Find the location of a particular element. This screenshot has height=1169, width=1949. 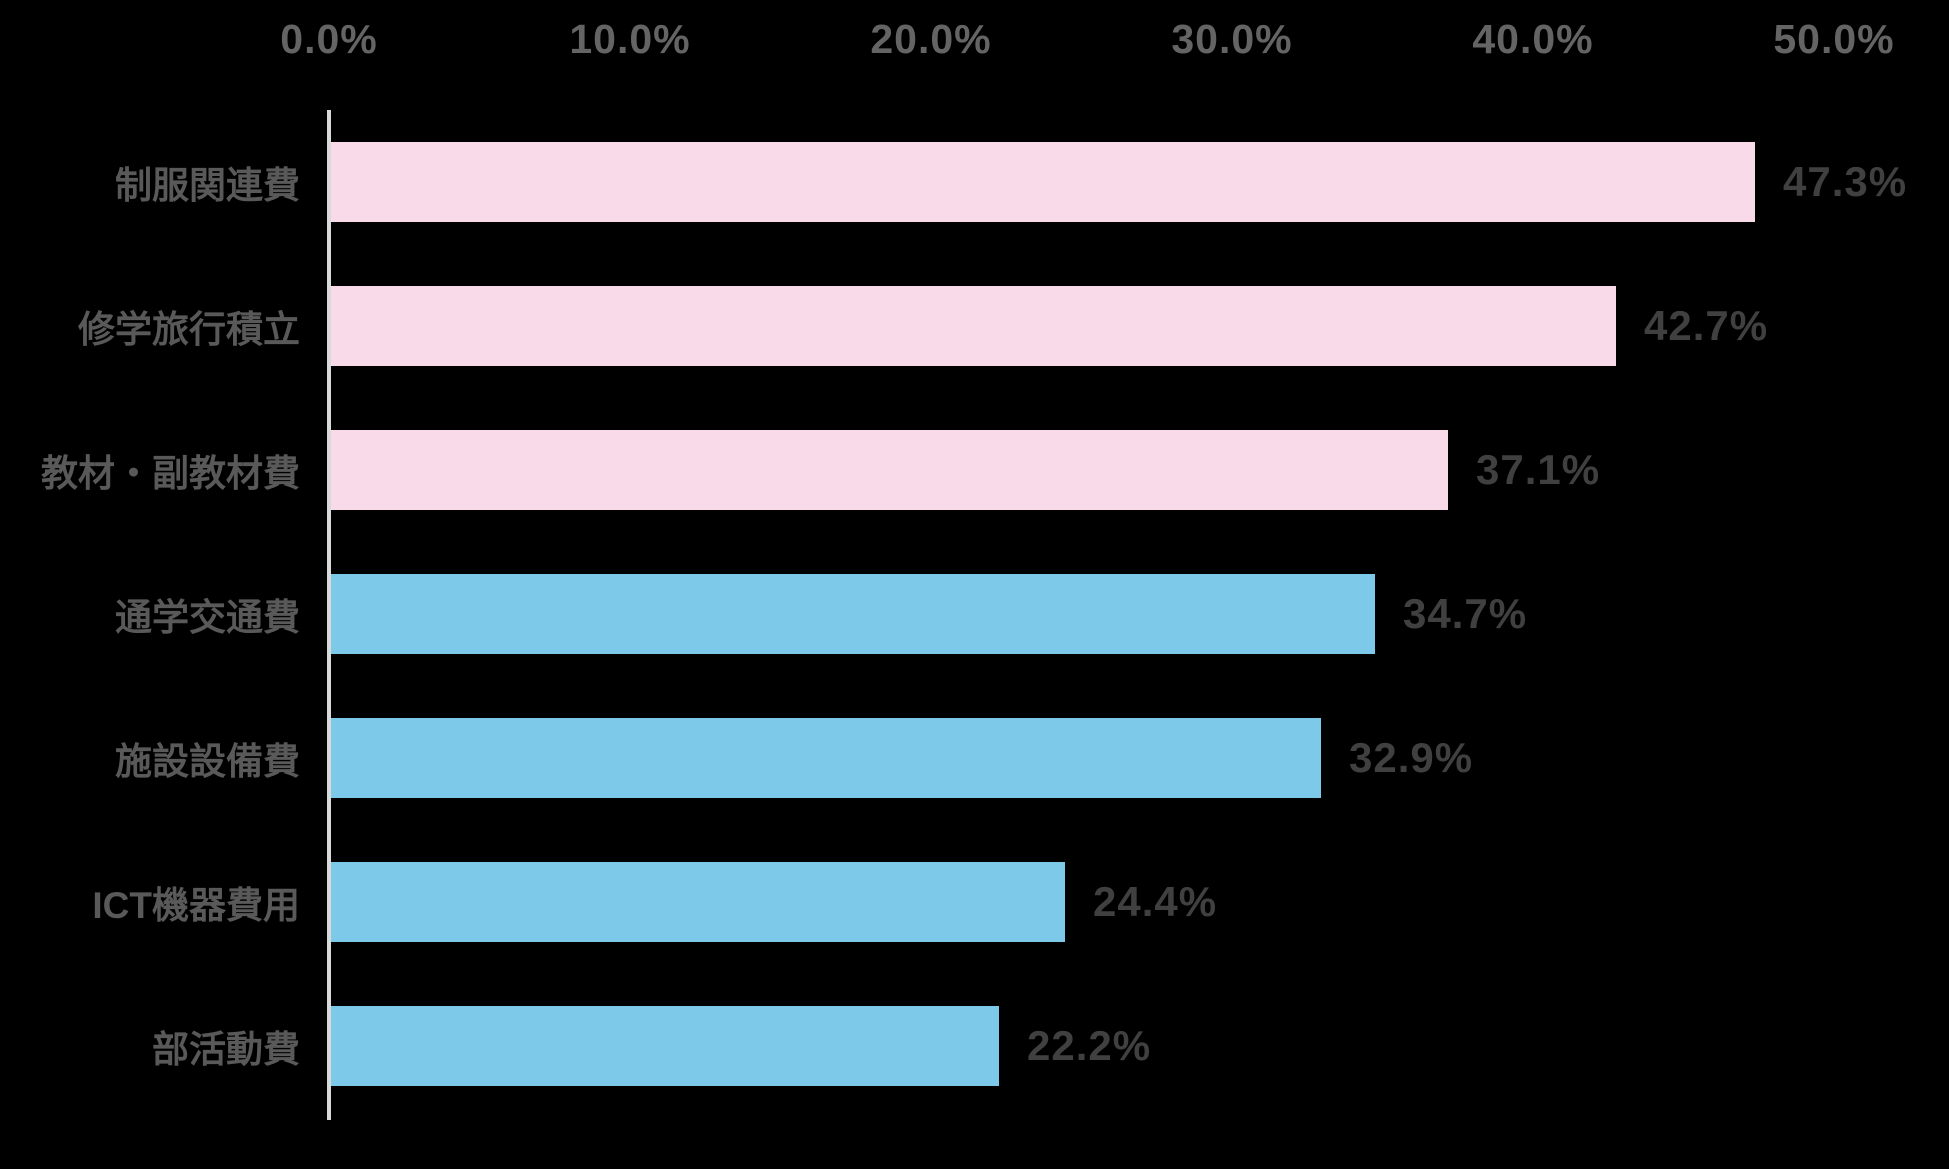

bar-row: 施設設備費 32.9% is located at coordinates (974, 758).